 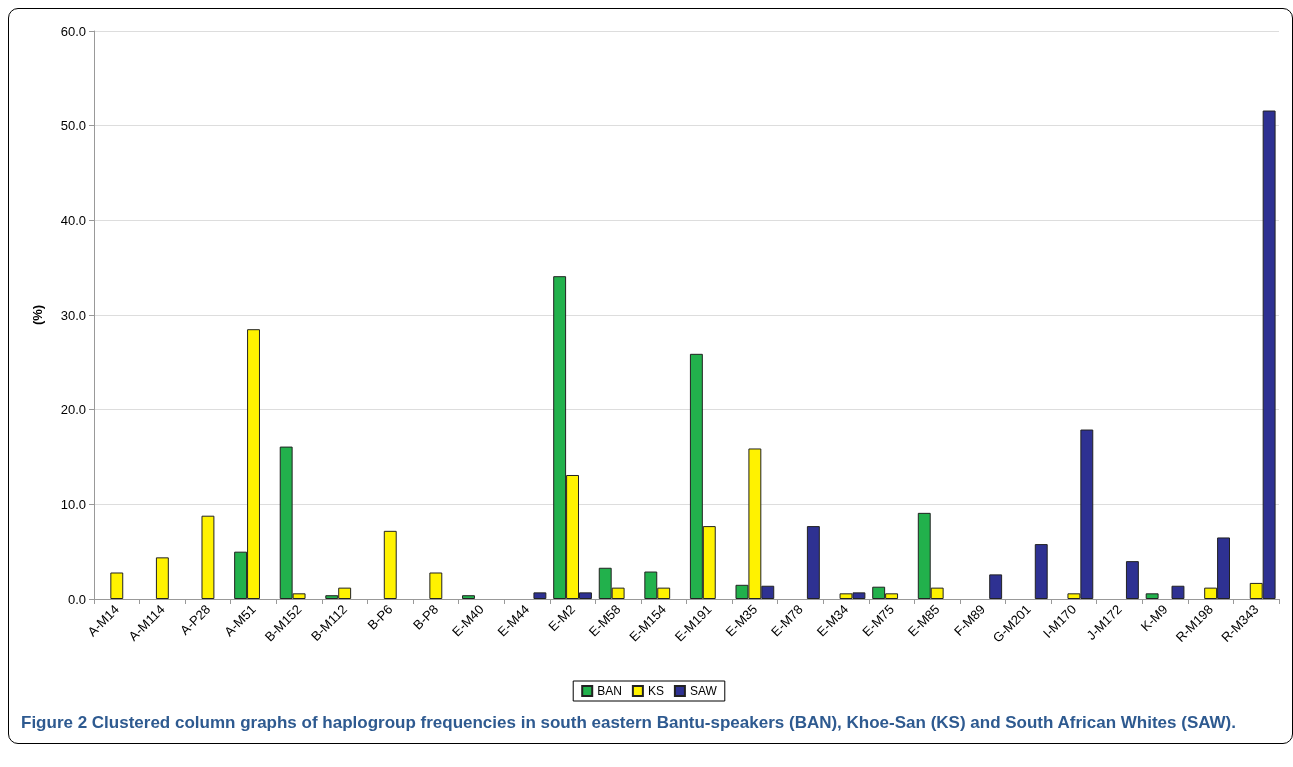 I want to click on y-tick-label: 30.0, so click(x=73, y=315).